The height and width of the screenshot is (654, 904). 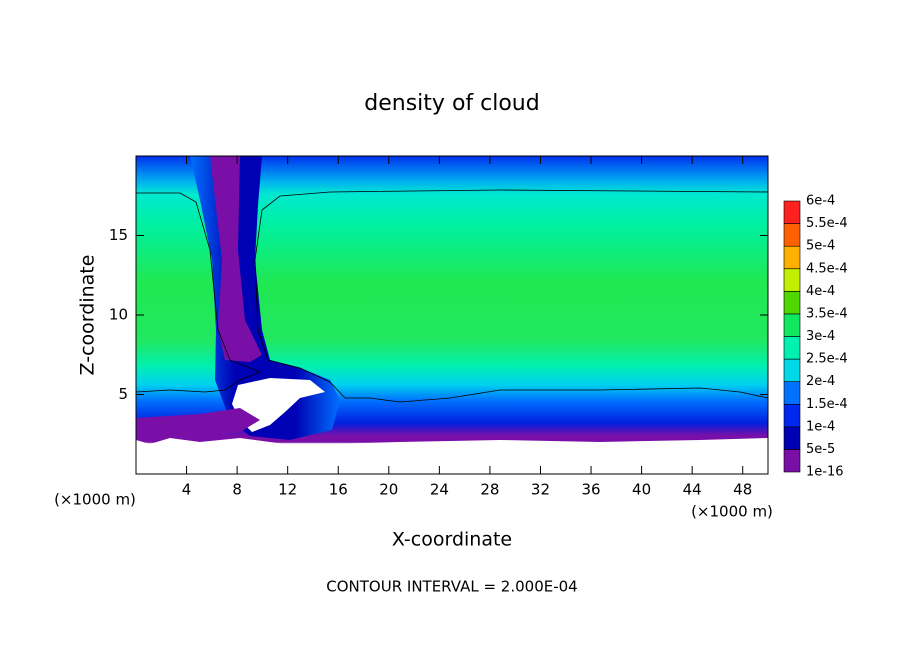 I want to click on y-tick-label: 15, so click(x=118, y=235).